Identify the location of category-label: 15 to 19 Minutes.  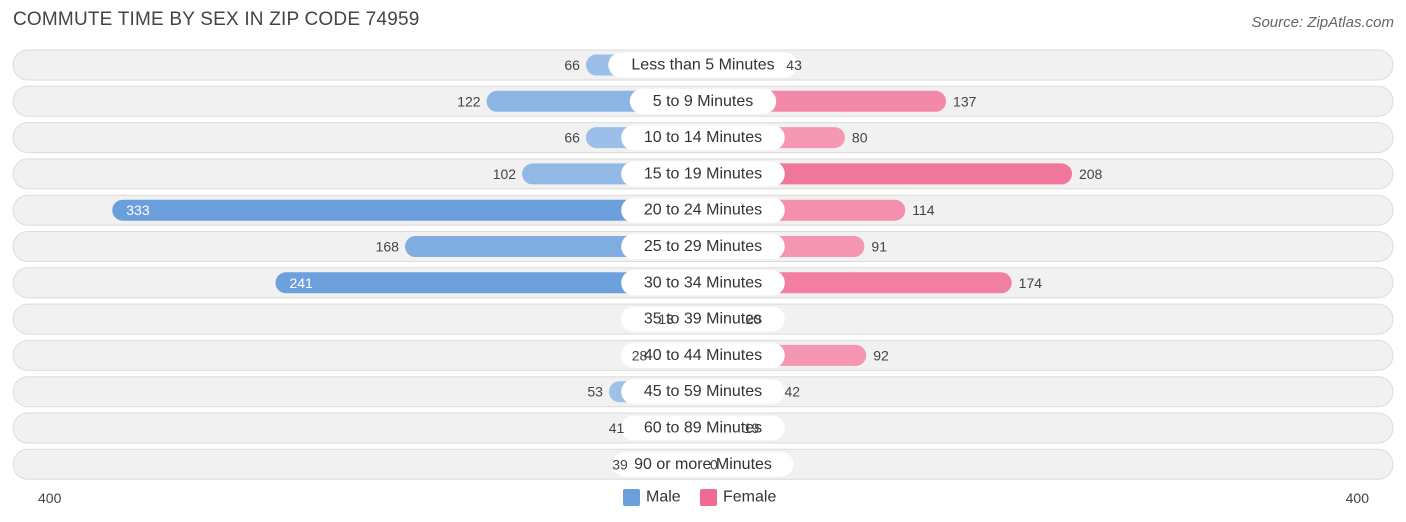
(703, 173).